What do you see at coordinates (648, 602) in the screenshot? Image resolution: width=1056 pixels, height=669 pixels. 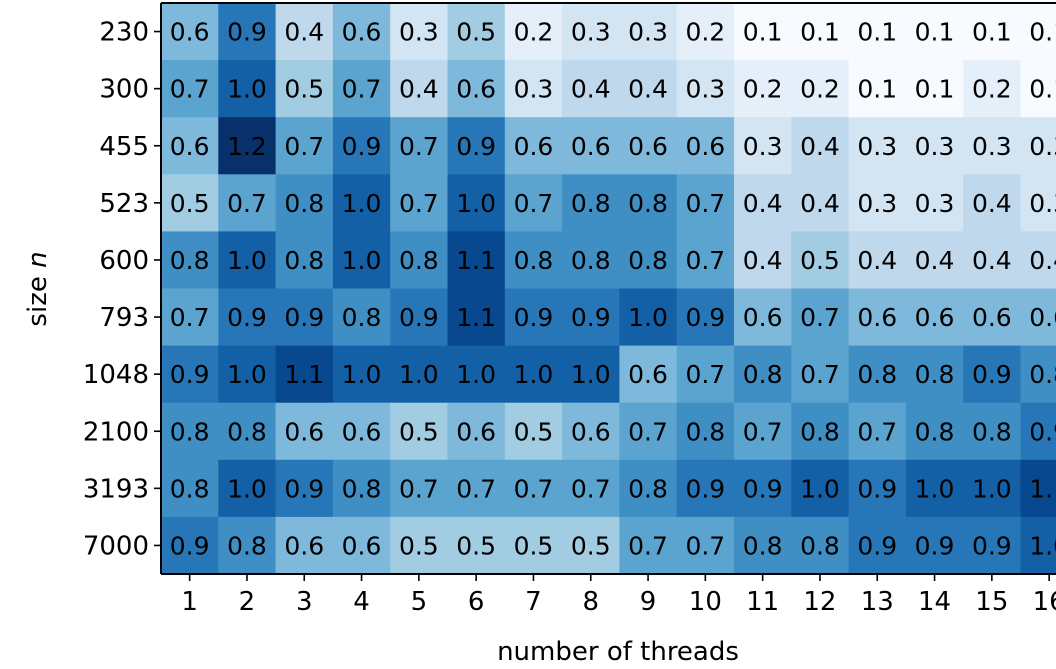 I see `x-tick-label: 9` at bounding box center [648, 602].